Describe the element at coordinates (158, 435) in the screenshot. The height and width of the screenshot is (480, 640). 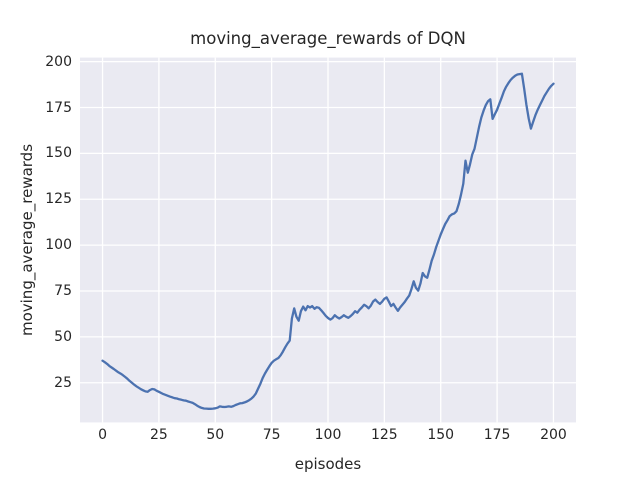
I see `x-tick-label: 25` at that location.